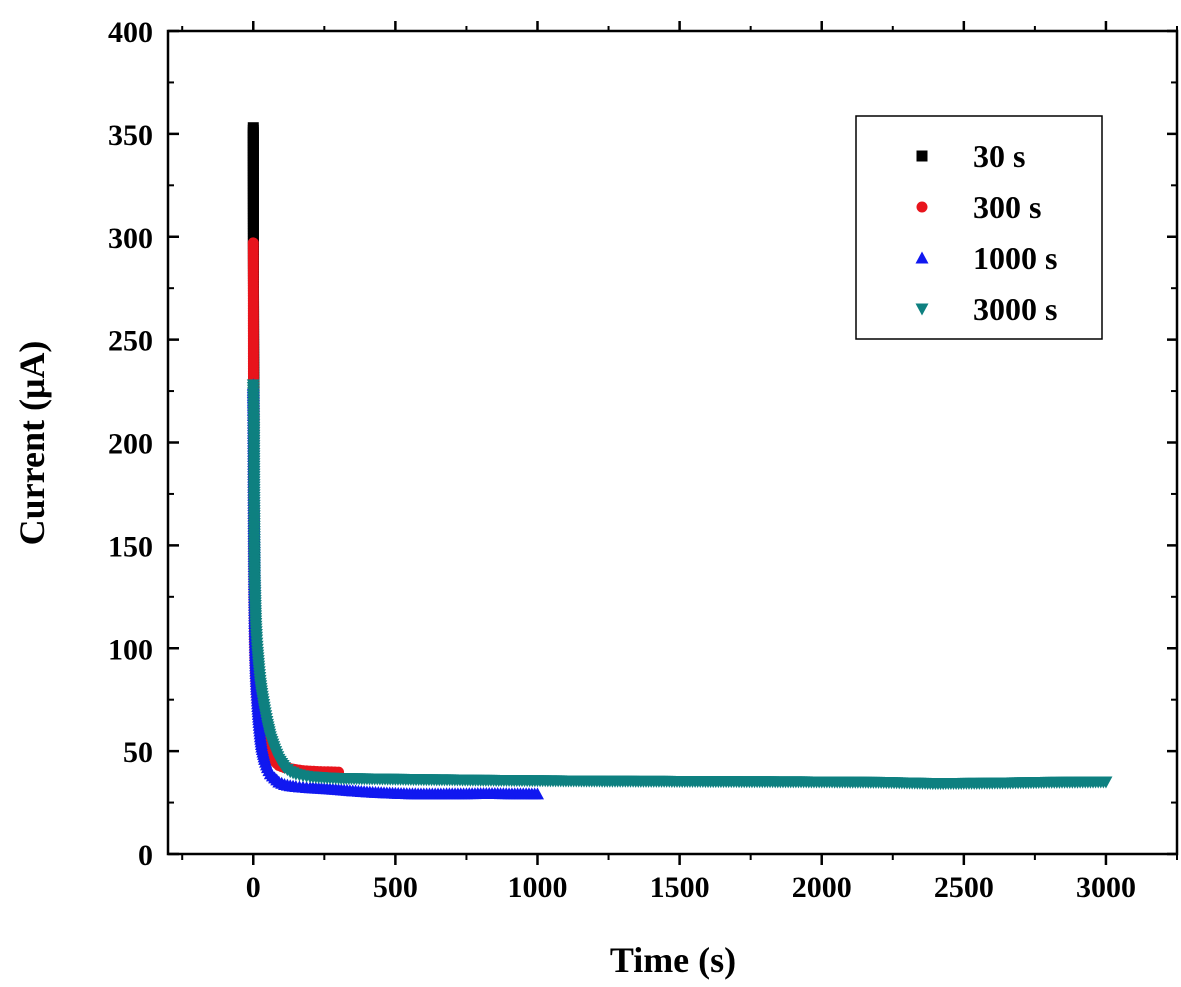 This screenshot has height=987, width=1181. Describe the element at coordinates (680, 887) in the screenshot. I see `x-tick-label: 1500` at that location.